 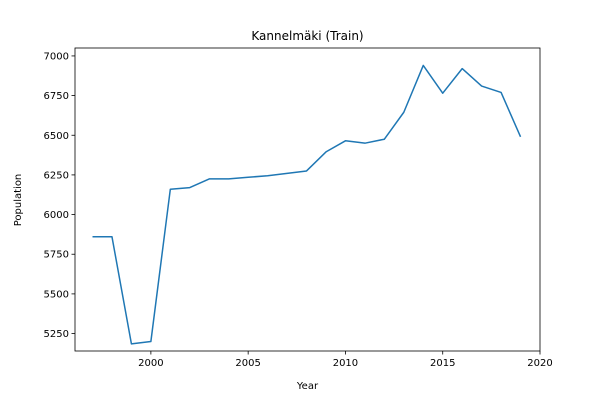 I want to click on y-tick-label: 6750, so click(x=56, y=96).